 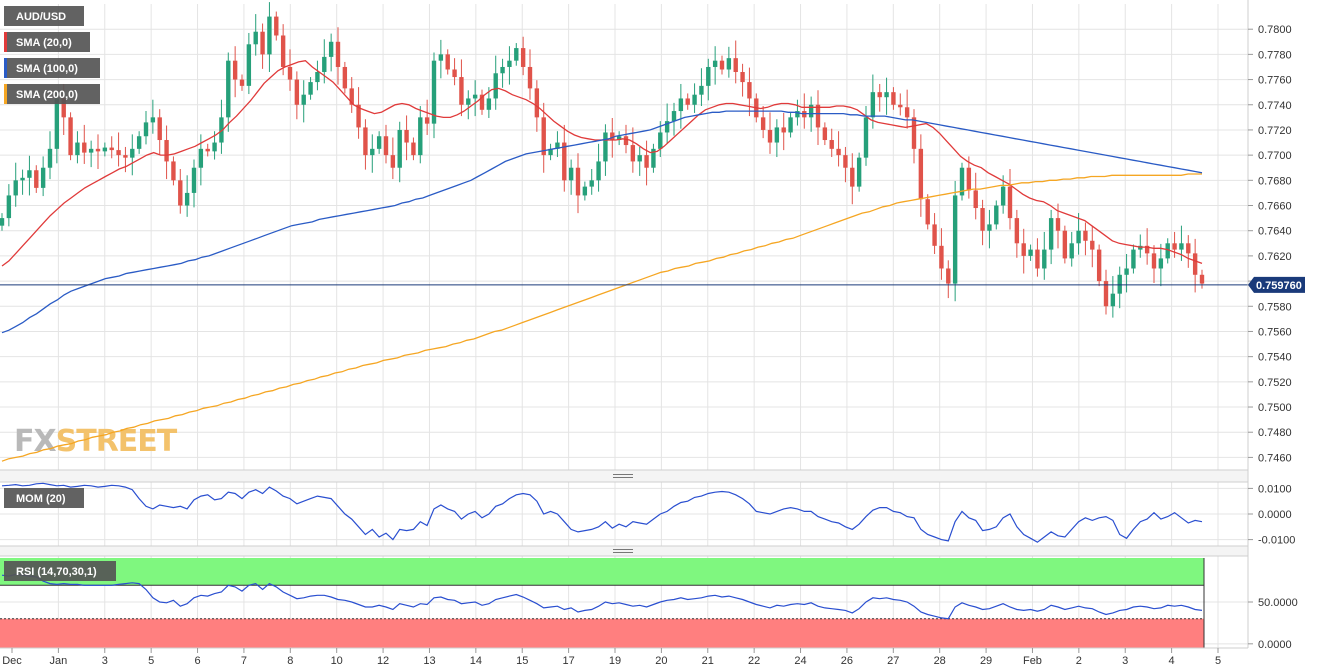 What do you see at coordinates (1275, 207) in the screenshot?
I see `y-tick-label: 0.7660` at bounding box center [1275, 207].